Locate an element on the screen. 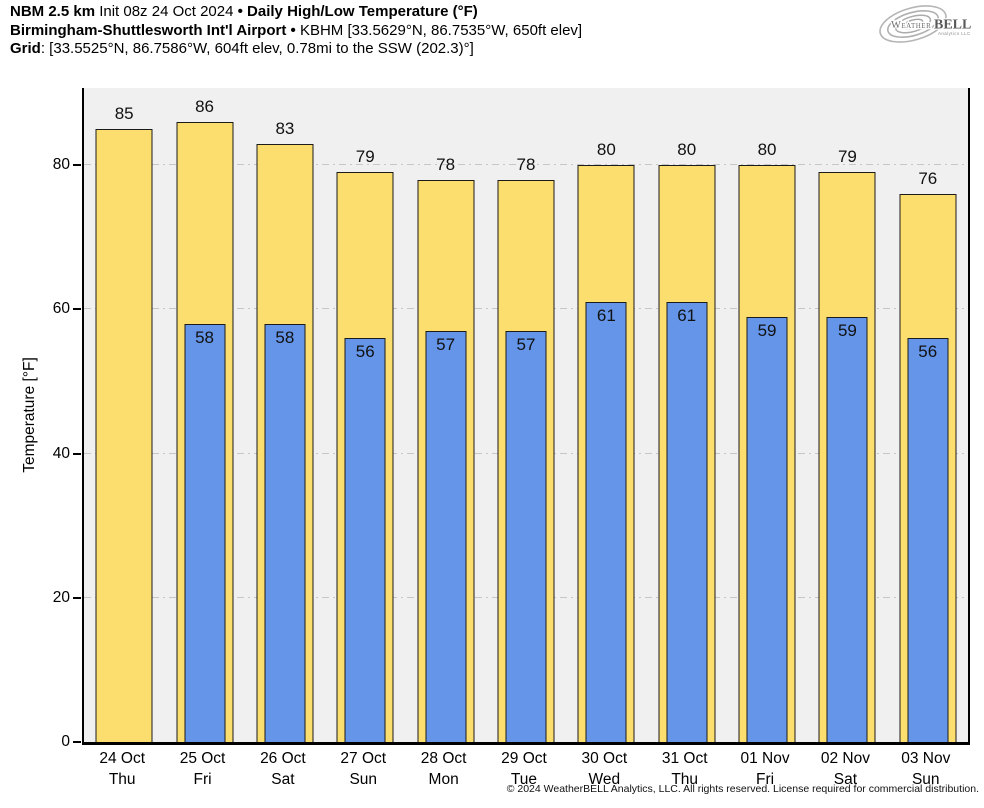  bar-group: 79 59 is located at coordinates (847, 415).